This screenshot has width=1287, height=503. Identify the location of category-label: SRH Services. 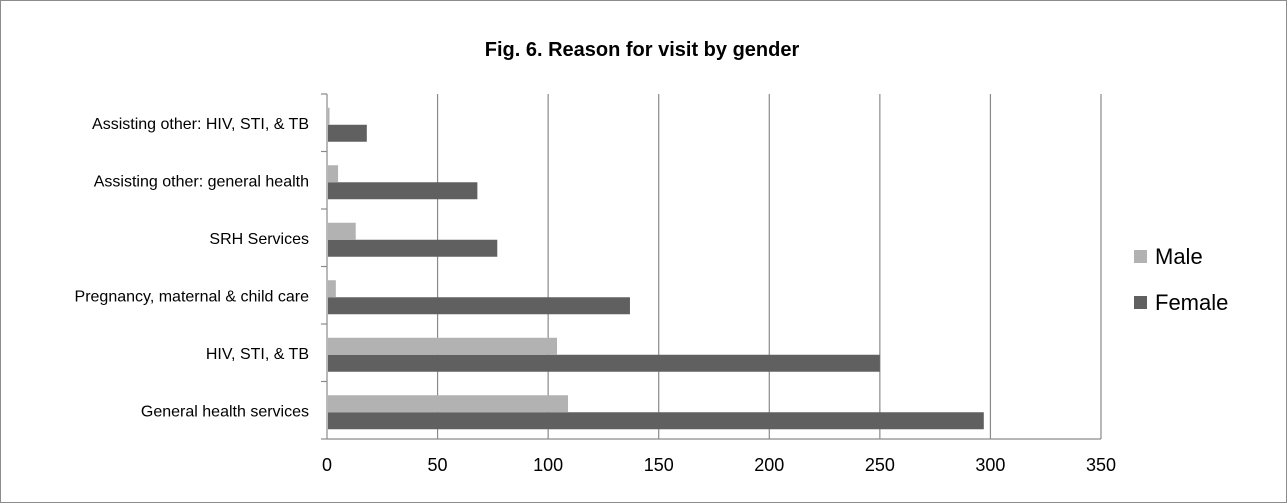
(259, 239).